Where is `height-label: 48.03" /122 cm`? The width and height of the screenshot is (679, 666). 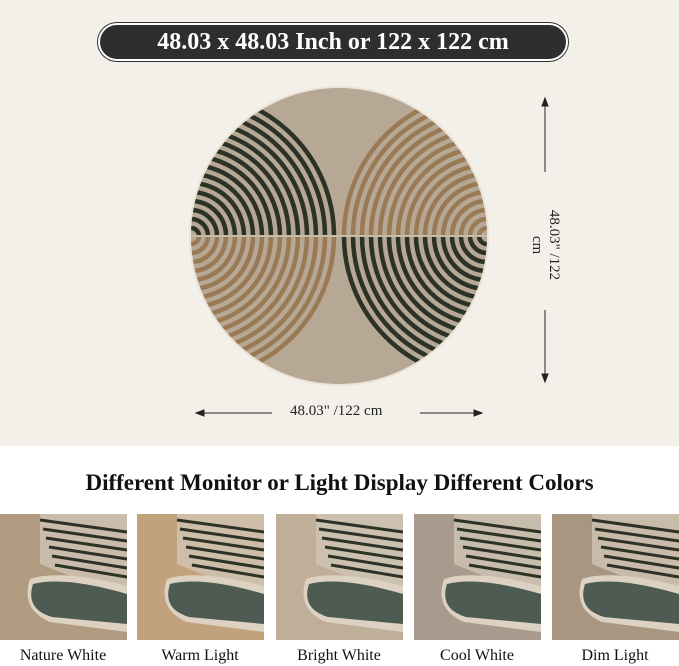 height-label: 48.03" /122 cm is located at coordinates (545, 245).